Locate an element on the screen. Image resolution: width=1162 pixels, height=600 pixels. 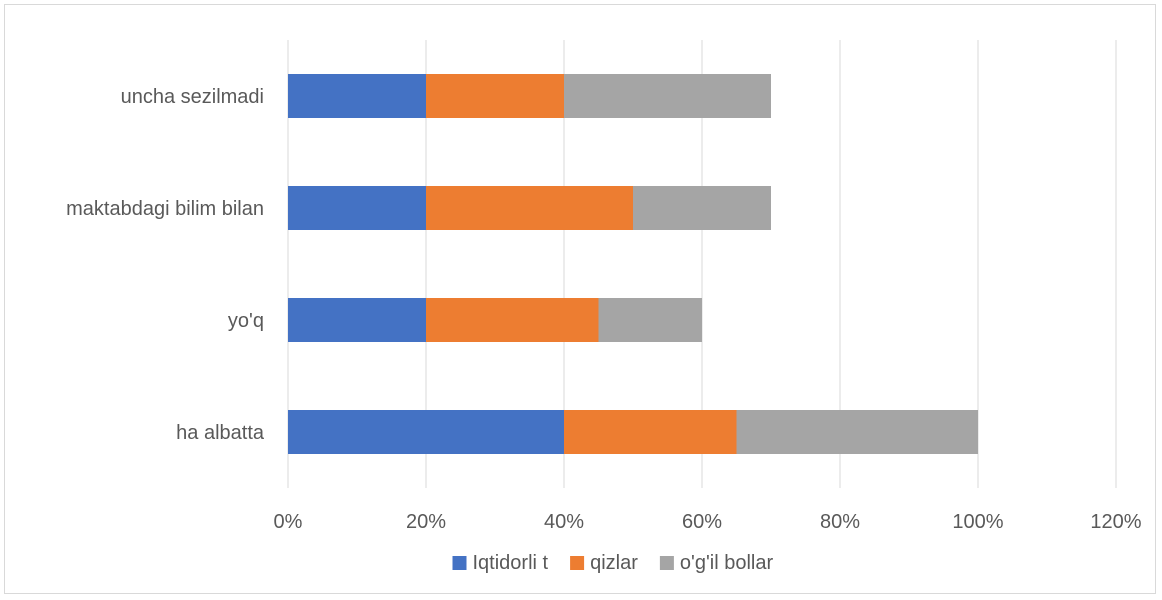
x-tick-label: 100% is located at coordinates (977, 522).